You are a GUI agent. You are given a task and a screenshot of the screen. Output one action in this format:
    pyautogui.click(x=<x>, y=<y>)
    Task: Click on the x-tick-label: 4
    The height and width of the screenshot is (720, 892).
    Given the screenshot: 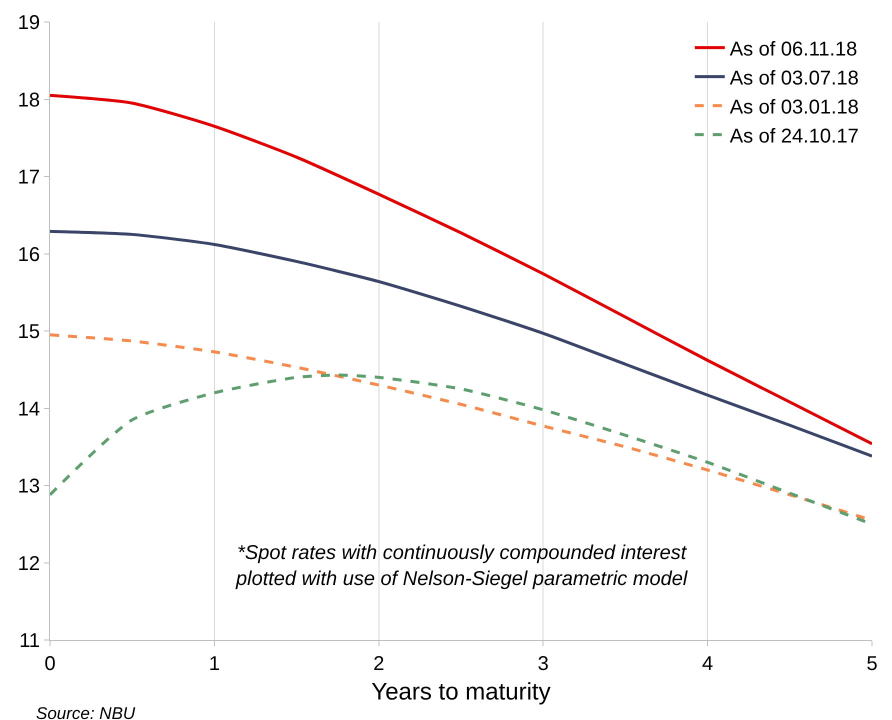 What is the action you would take?
    pyautogui.click(x=708, y=664)
    